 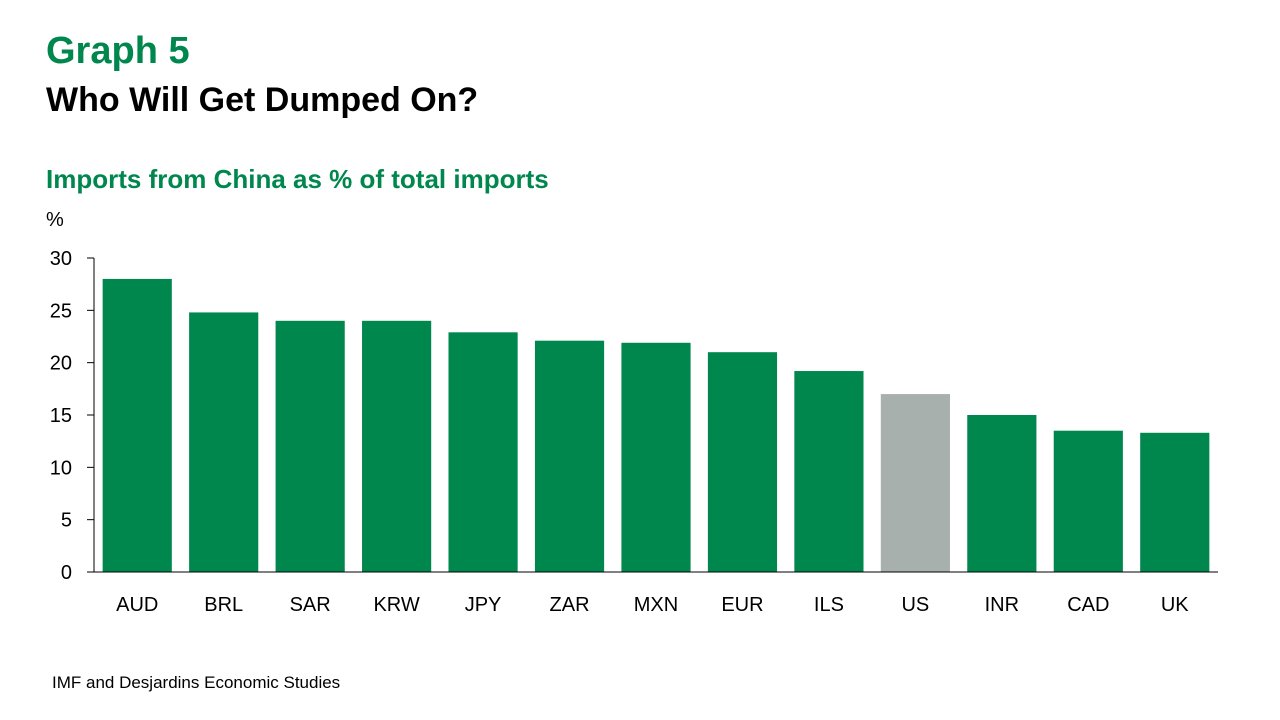 I want to click on y-tick-label: 15, so click(x=61, y=416).